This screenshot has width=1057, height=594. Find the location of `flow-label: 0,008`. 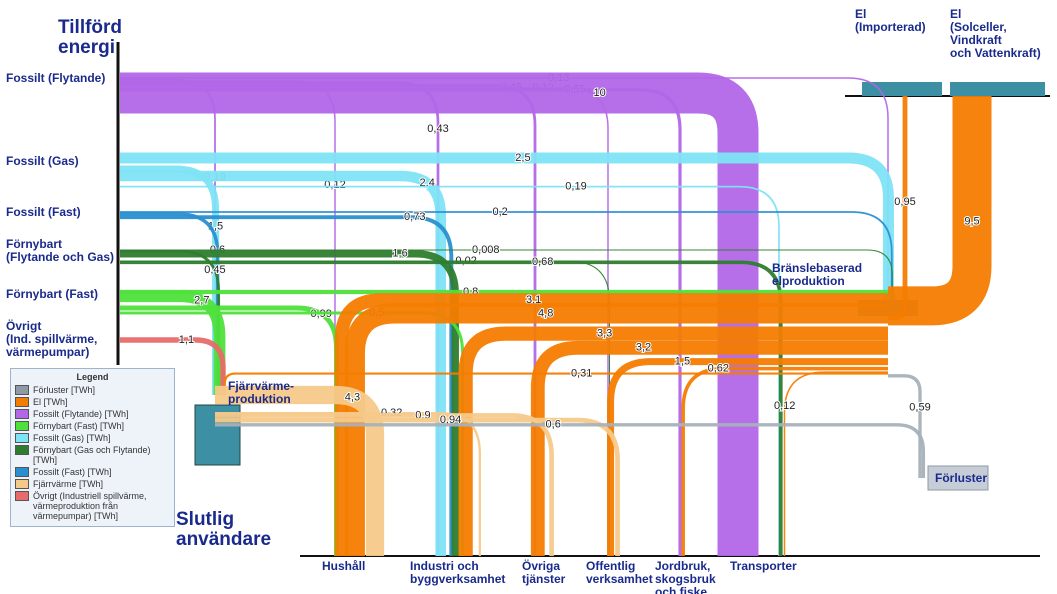

flow-label: 0,008 is located at coordinates (486, 250).